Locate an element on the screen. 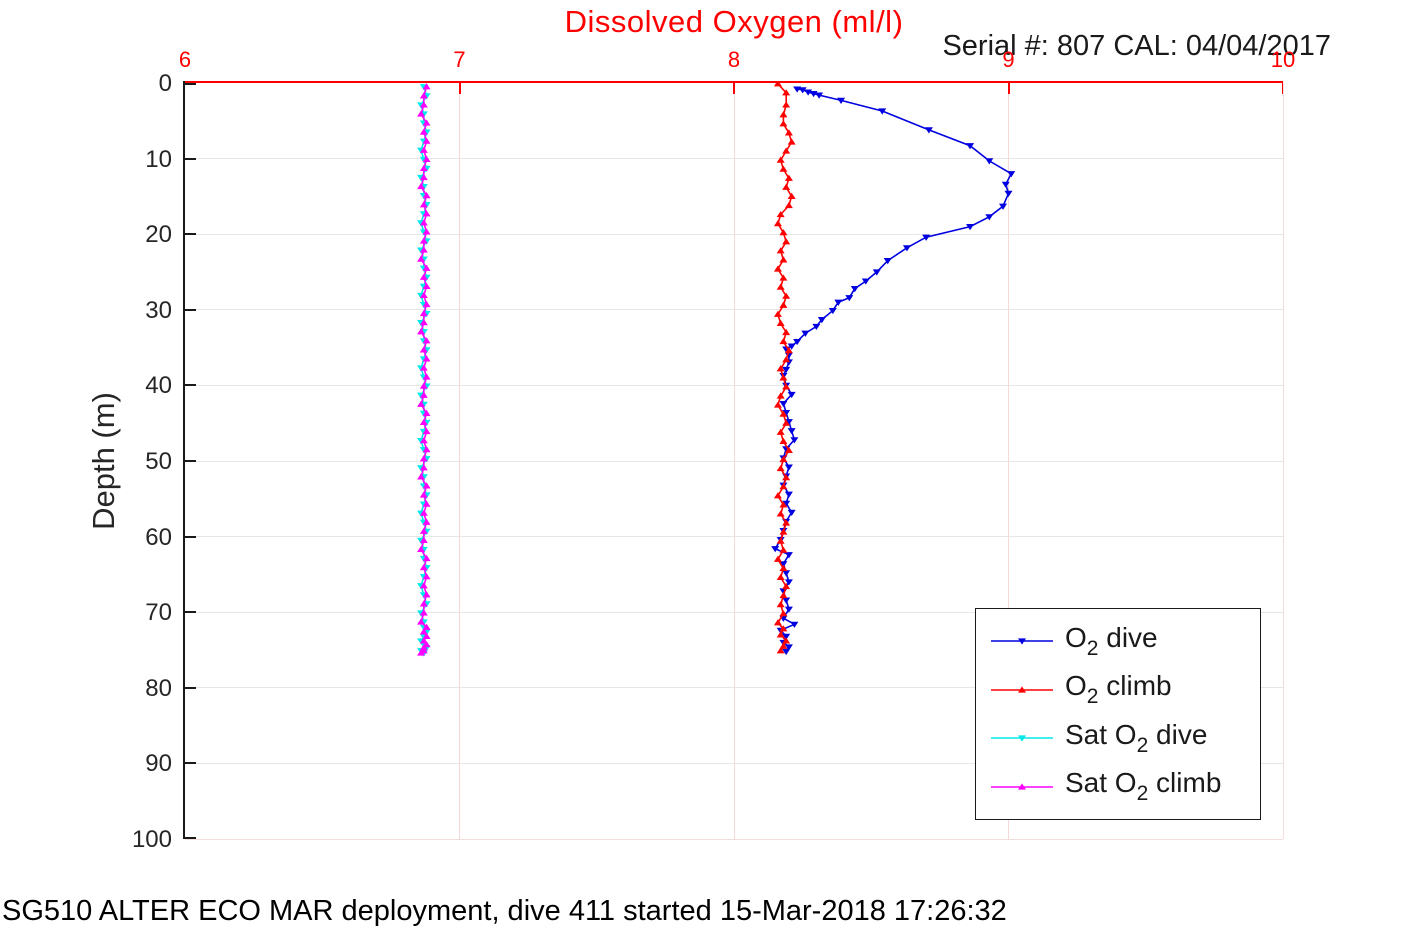 The height and width of the screenshot is (945, 1417). y-tick-label: 30 is located at coordinates (158, 310).